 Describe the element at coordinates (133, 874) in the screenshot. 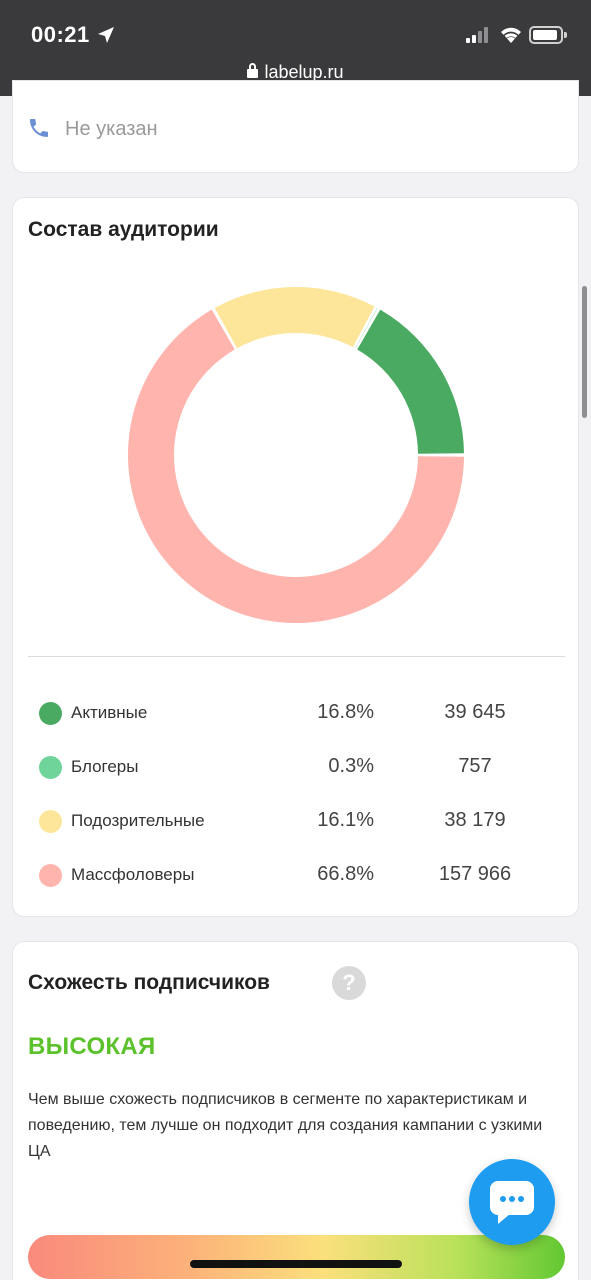

I see `legend-label: Массфоловеры` at that location.